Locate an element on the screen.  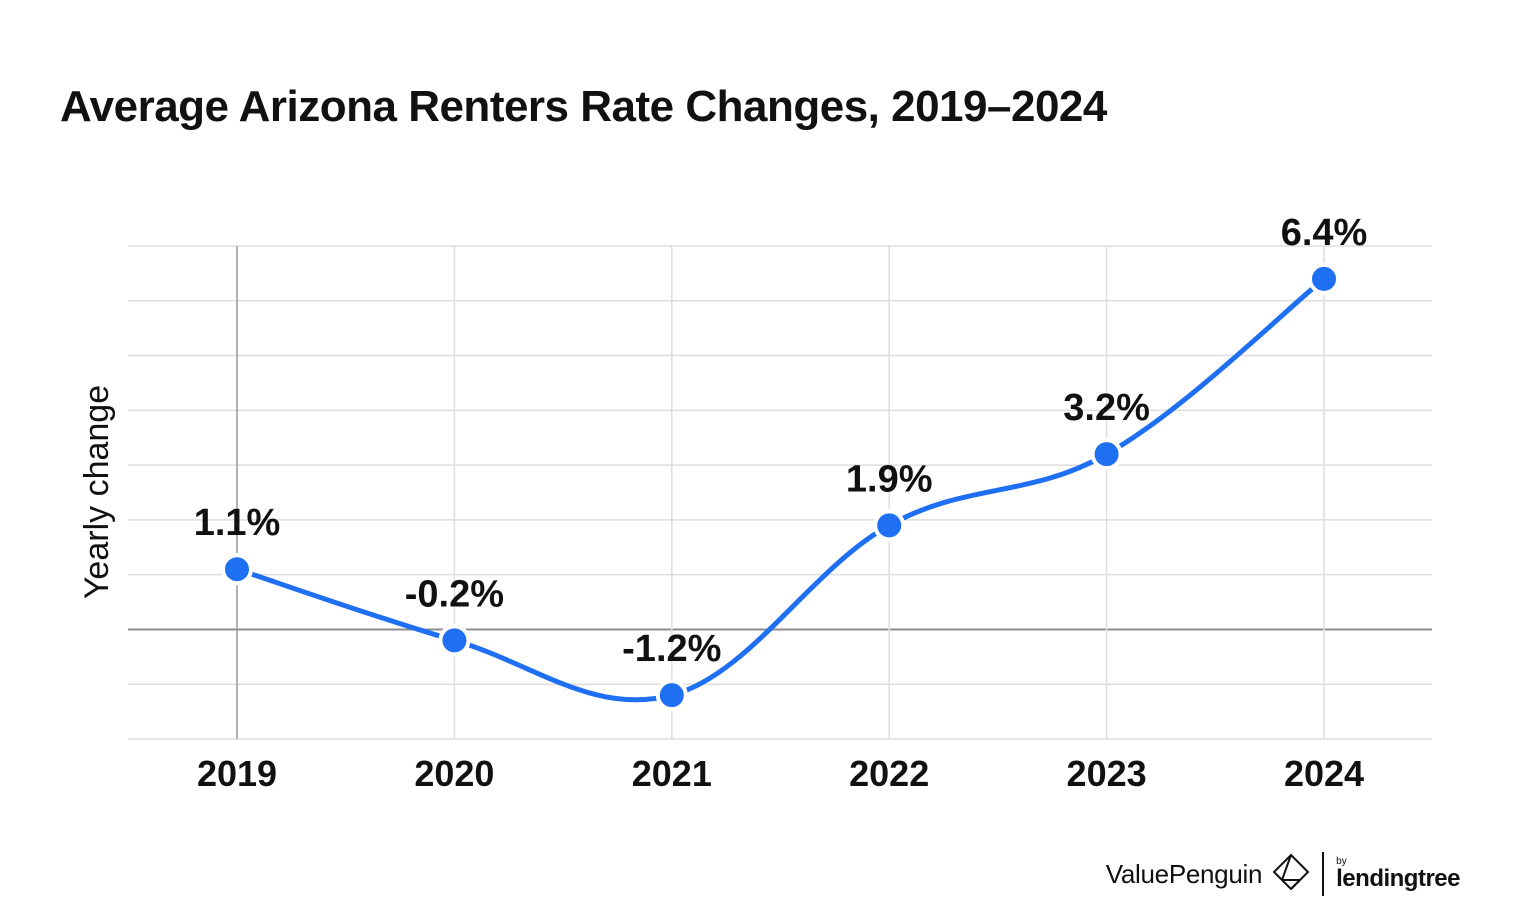
x-tick-layer: 2019 2020 2021 2022 2023 2024 is located at coordinates (780, 773).